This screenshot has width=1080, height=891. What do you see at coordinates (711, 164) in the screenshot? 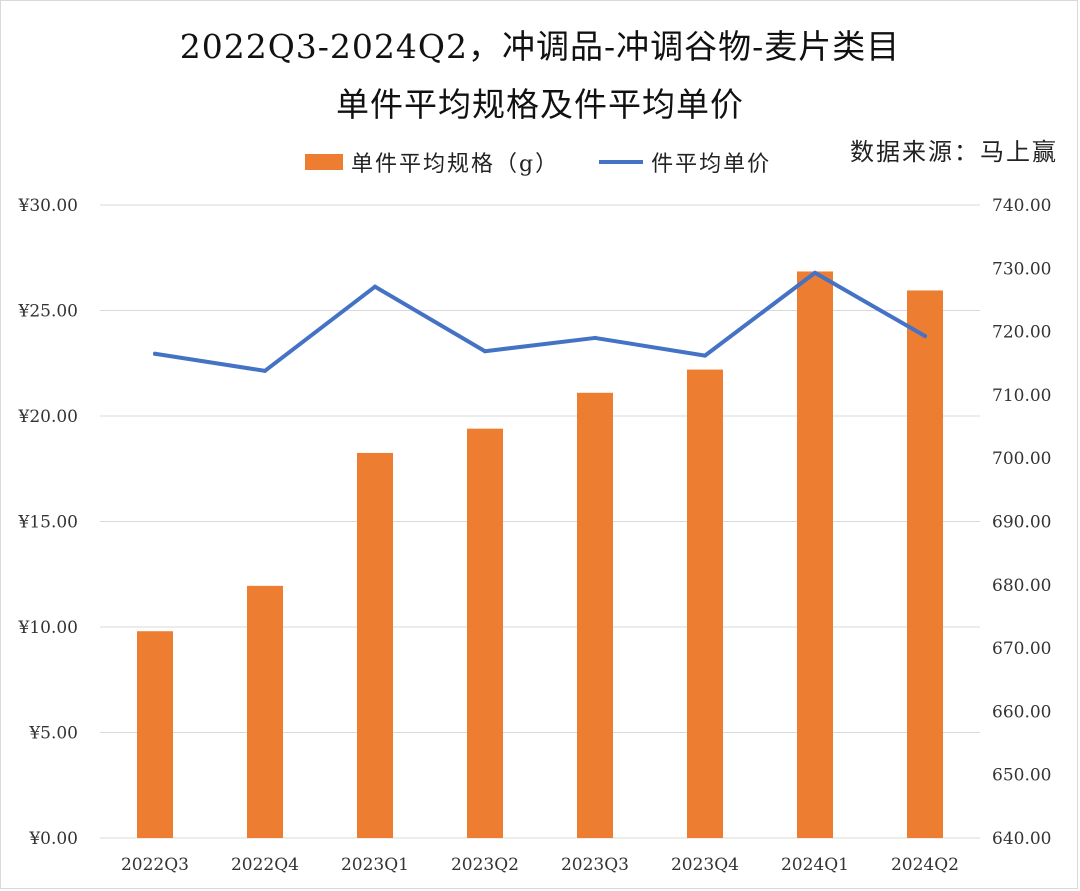
I see `legend-line-label: 件平均单价` at bounding box center [711, 164].